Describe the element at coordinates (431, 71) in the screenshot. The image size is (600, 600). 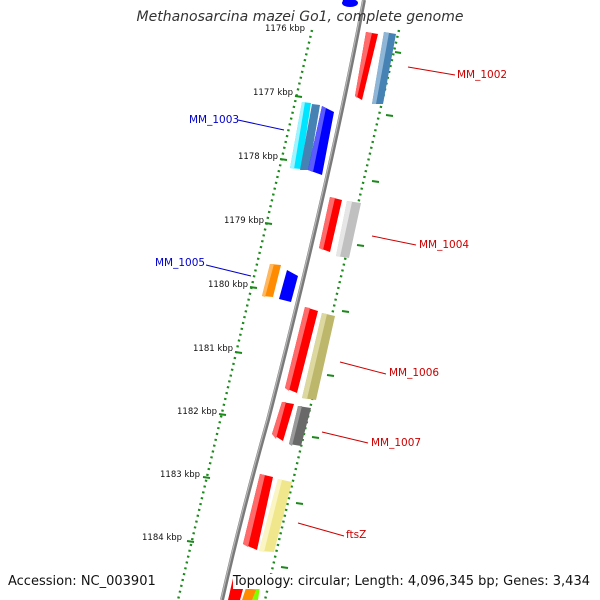
I see `leader-mm1002` at that location.